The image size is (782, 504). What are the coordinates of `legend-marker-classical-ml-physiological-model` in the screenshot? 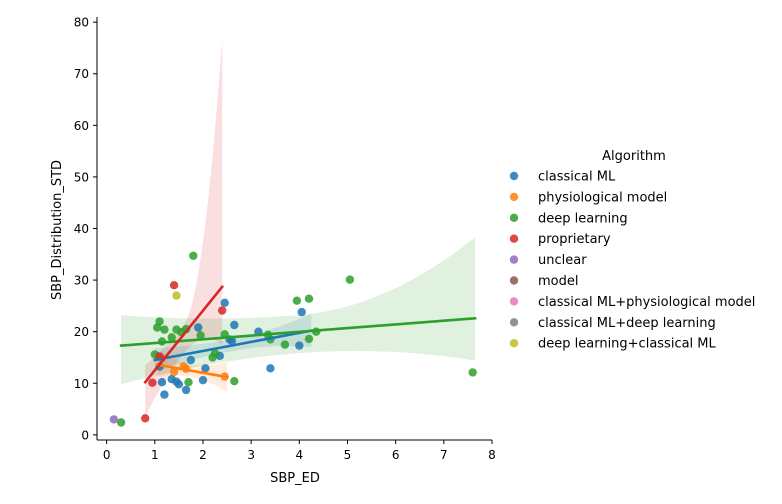 It's located at (514, 301).